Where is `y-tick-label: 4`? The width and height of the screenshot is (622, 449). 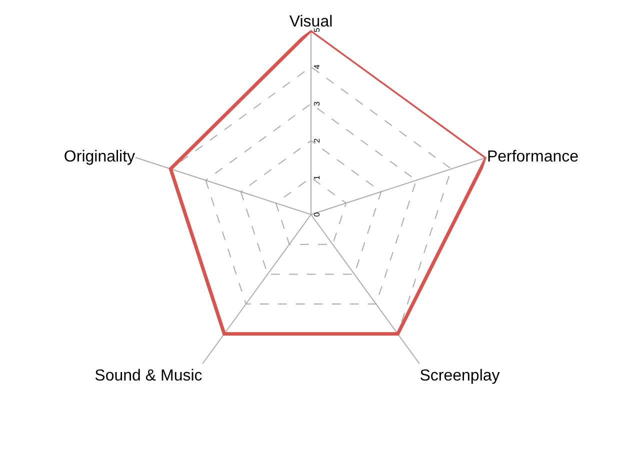
y-tick-label: 4 is located at coordinates (317, 67).